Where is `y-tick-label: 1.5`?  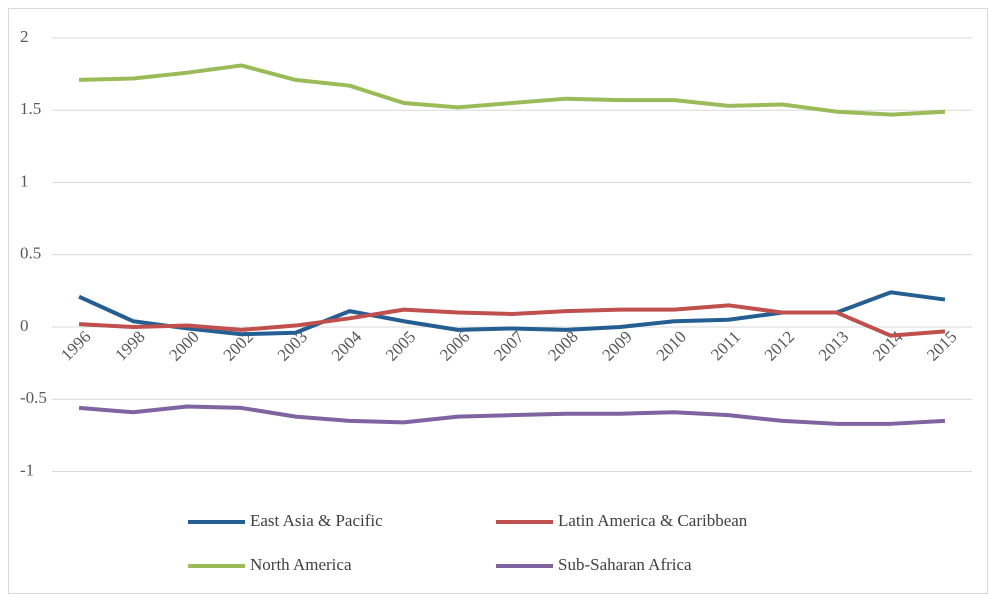
y-tick-label: 1.5 is located at coordinates (30, 108).